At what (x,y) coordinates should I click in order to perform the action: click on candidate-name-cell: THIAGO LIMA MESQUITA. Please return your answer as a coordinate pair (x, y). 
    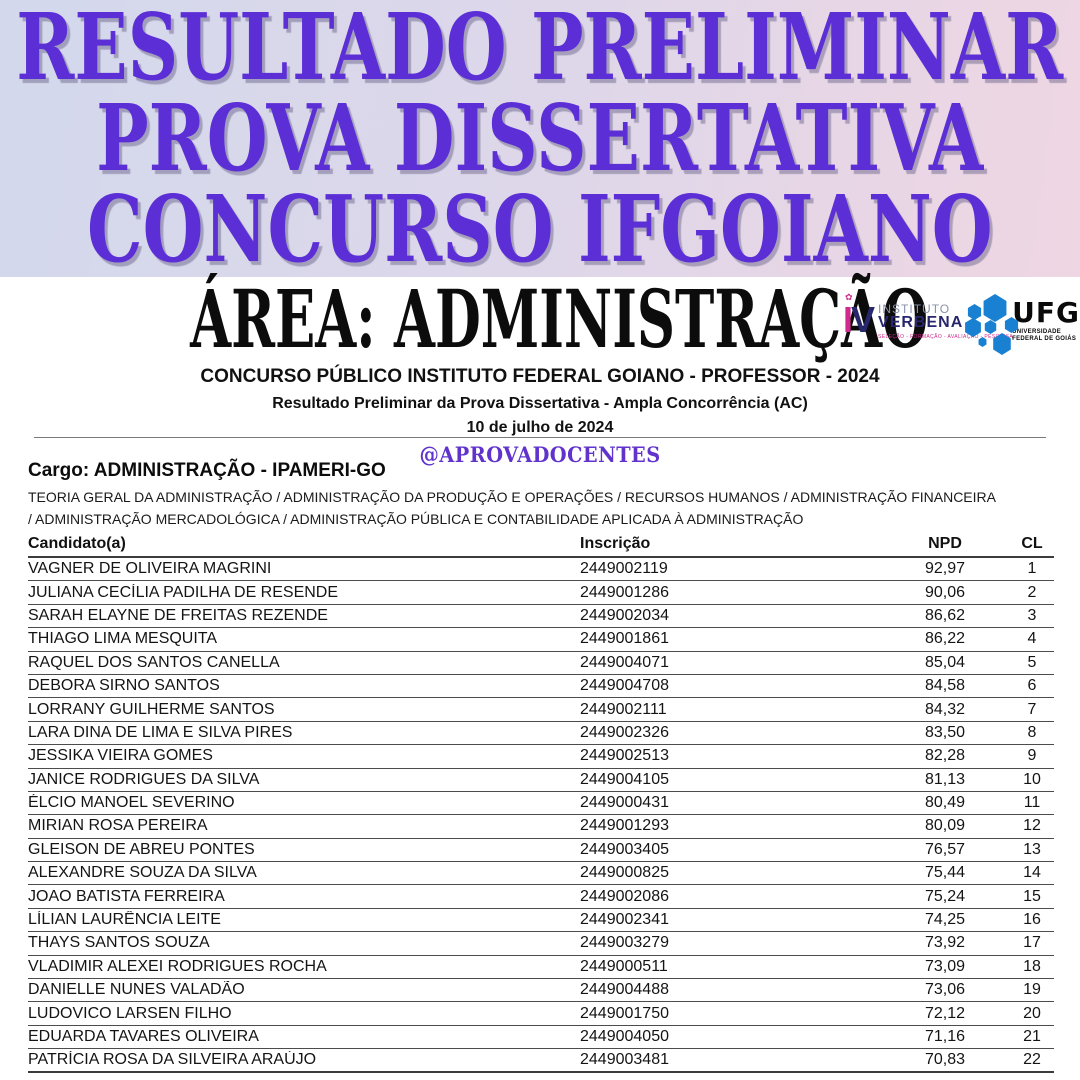
    Looking at the image, I should click on (123, 639).